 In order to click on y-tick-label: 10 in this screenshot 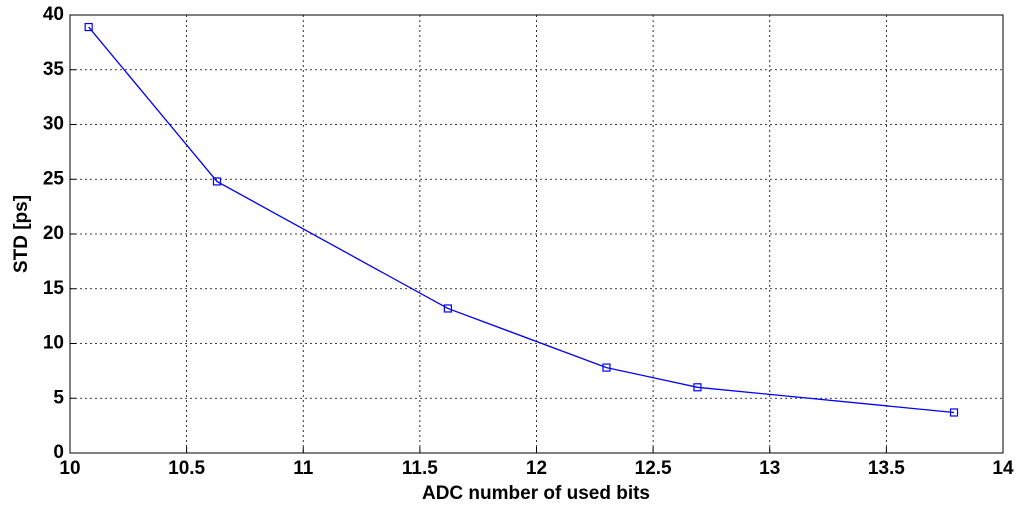, I will do `click(53, 343)`.